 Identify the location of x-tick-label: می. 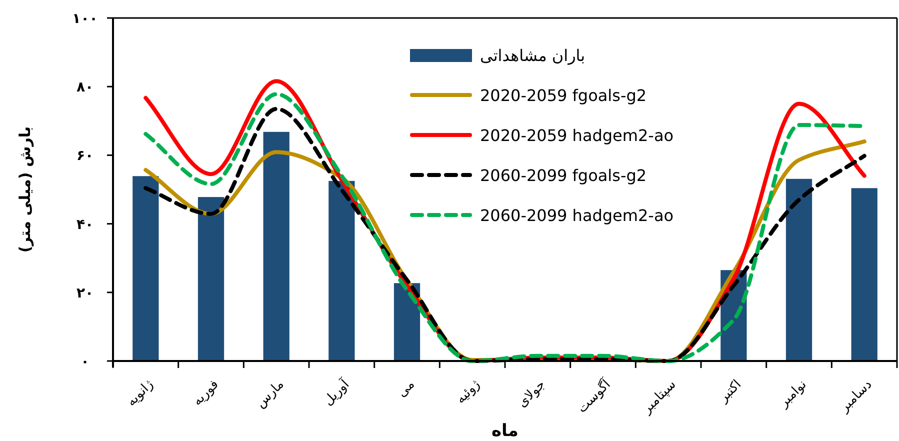
(406, 388).